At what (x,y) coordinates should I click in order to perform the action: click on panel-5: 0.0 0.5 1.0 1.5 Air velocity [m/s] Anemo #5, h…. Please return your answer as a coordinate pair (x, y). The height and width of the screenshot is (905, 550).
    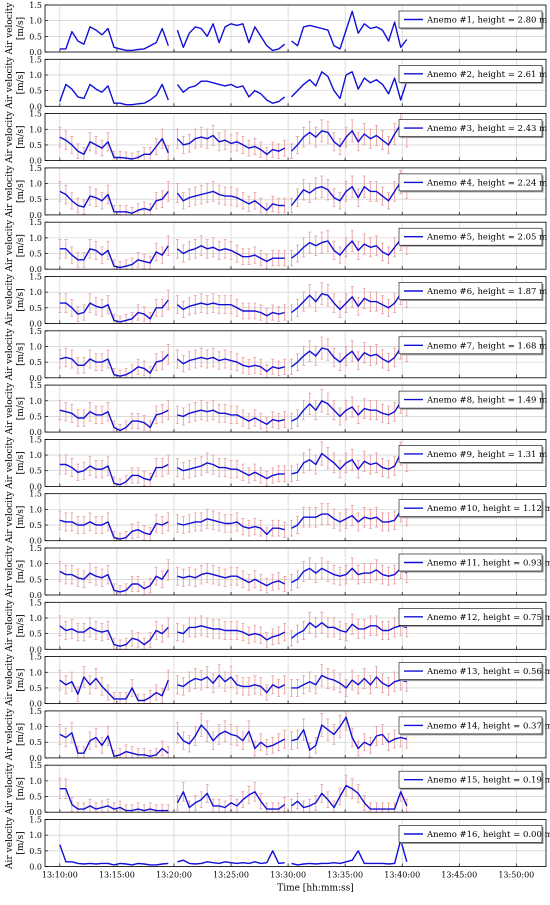
    Looking at the image, I should click on (276, 246).